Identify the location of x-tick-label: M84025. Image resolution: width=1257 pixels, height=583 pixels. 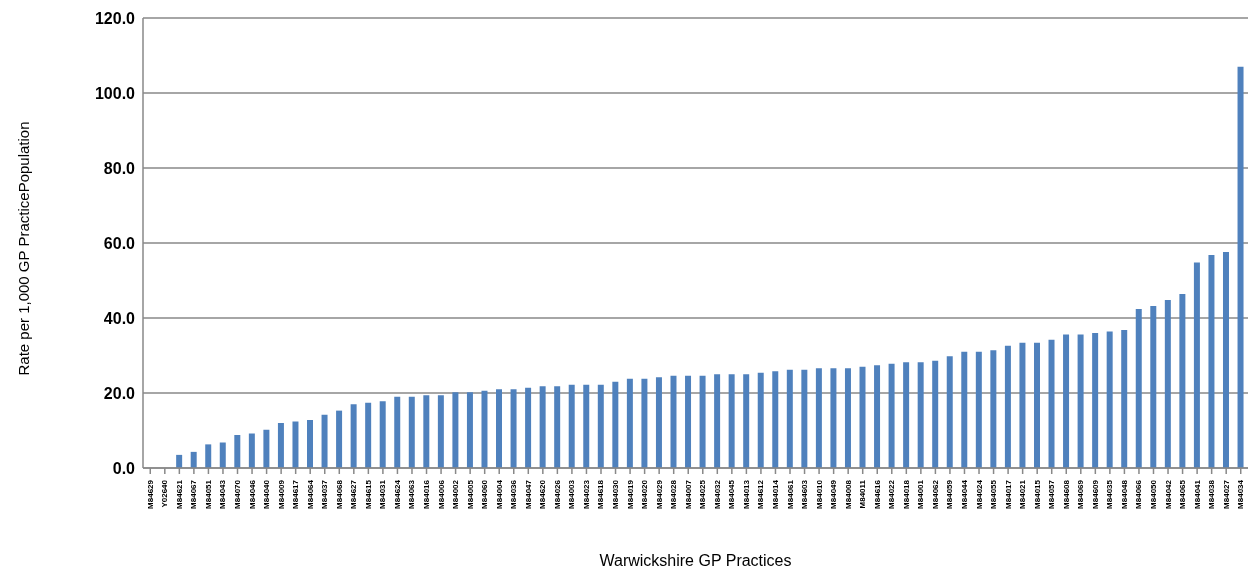
(703, 494).